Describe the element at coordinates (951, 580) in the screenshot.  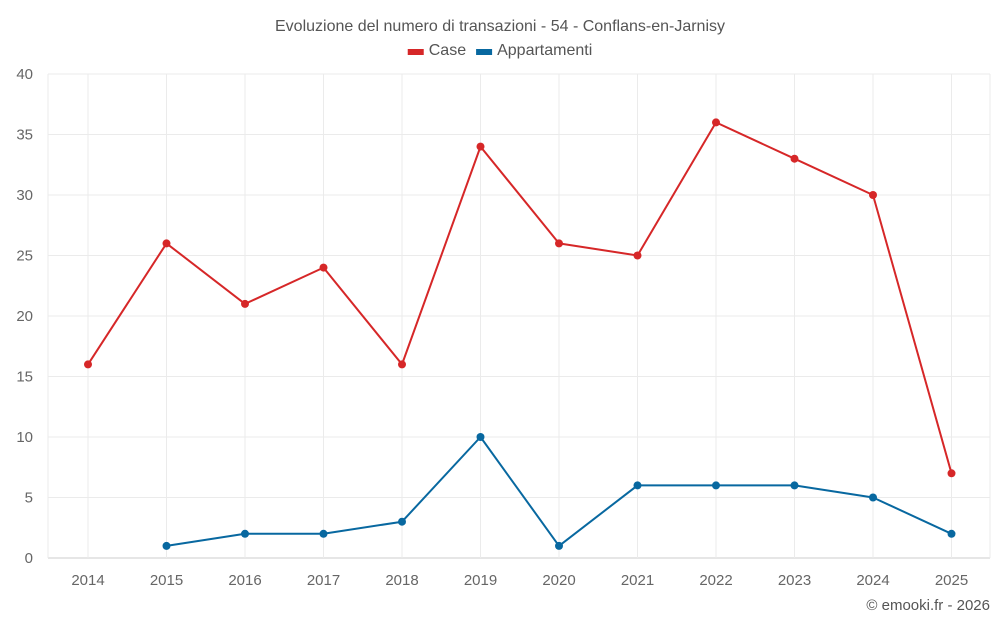
I see `x-tick-label: 2025` at that location.